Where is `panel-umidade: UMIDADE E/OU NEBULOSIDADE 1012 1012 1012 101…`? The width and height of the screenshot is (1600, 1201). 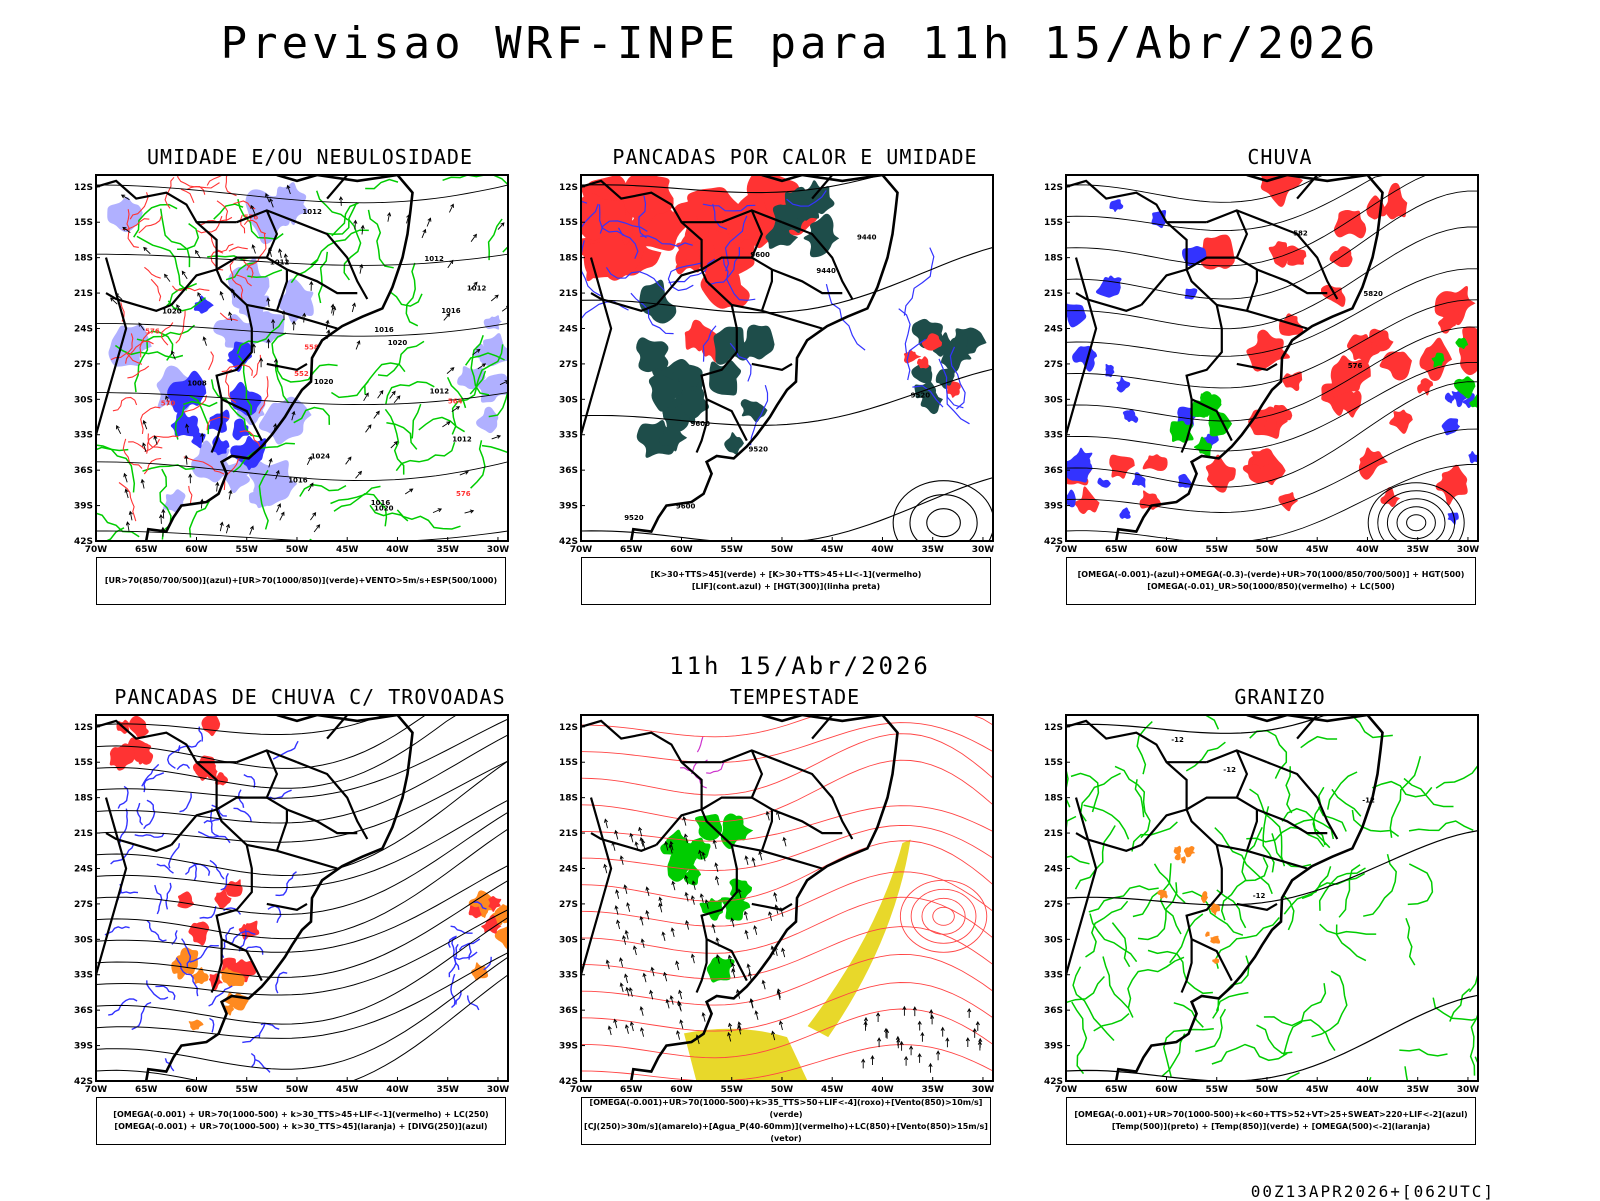
panel-umidade: UMIDADE E/OU NEBULOSIDADE 1012 1012 1012 101… is located at coordinates (310, 395).